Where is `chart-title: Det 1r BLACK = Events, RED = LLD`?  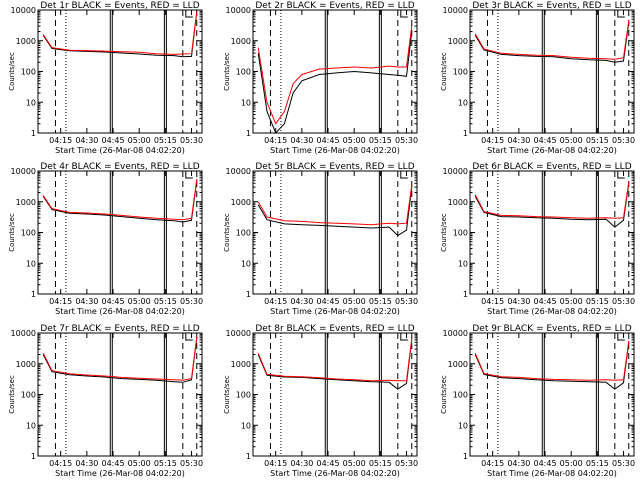 chart-title: Det 1r BLACK = Events, RED = LLD is located at coordinates (119, 6).